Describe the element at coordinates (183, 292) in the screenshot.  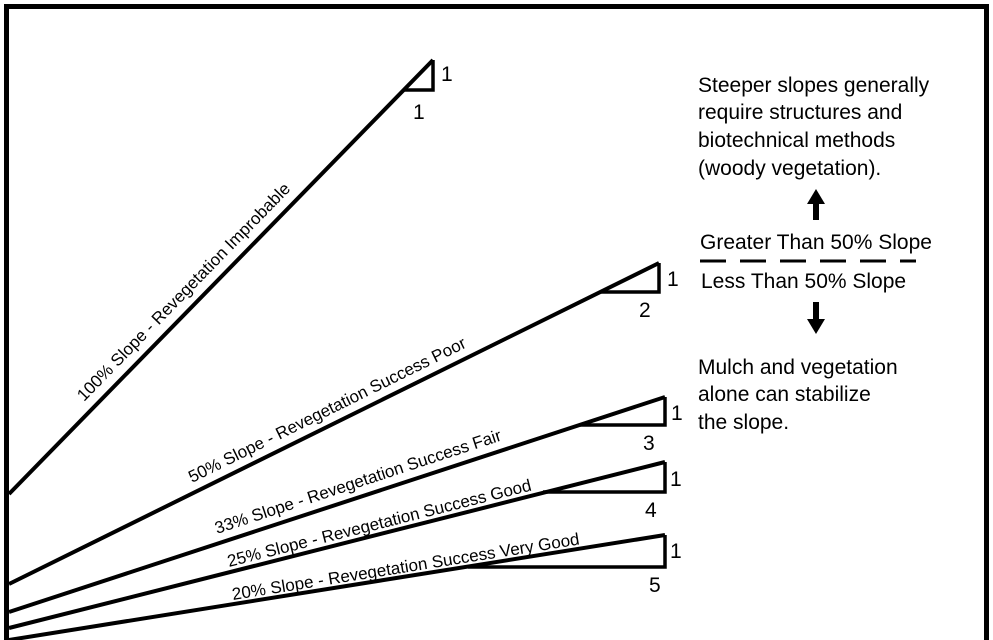
I see `slope-label-100: 100% Slope - Revegetation Improbable` at that location.